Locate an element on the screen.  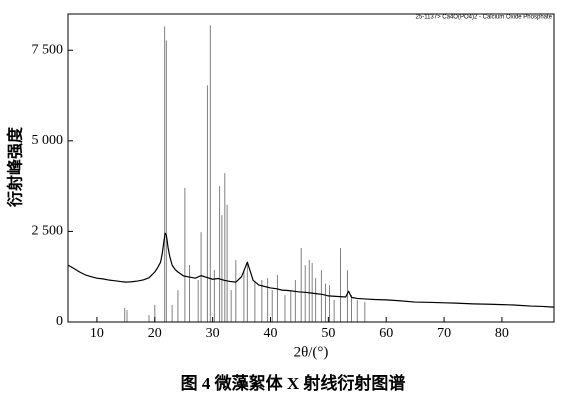
y-tick-label: 5 000 is located at coordinates (48, 140).